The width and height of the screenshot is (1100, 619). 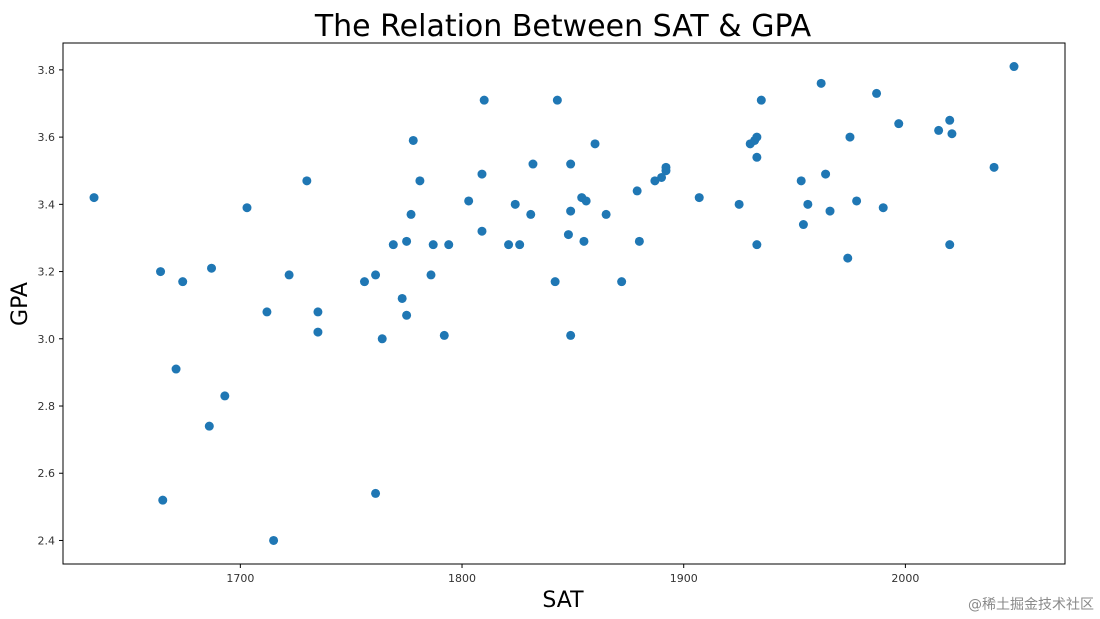 What do you see at coordinates (20, 304) in the screenshot?
I see `y-axis-label: GPA` at bounding box center [20, 304].